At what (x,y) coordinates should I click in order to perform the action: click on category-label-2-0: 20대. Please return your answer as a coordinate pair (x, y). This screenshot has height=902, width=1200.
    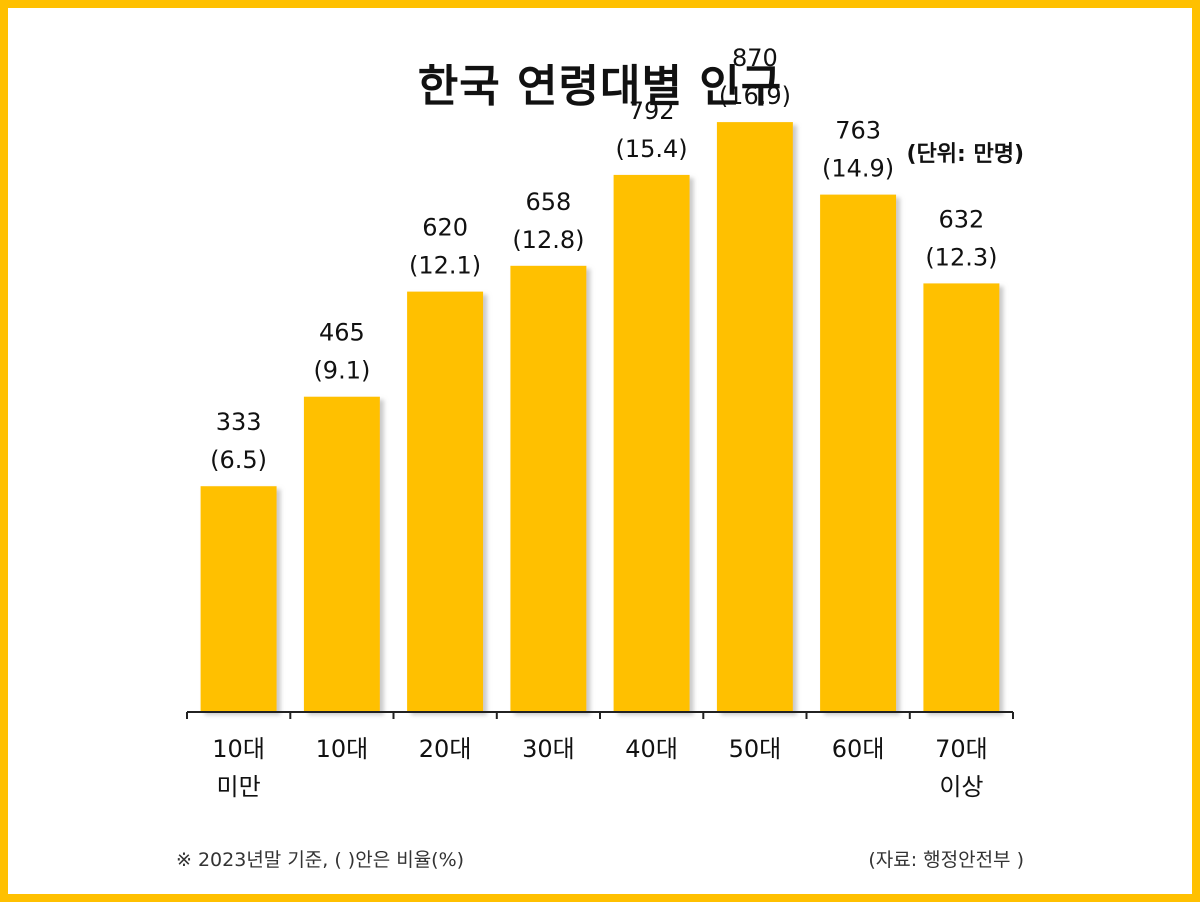
    Looking at the image, I should click on (445, 749).